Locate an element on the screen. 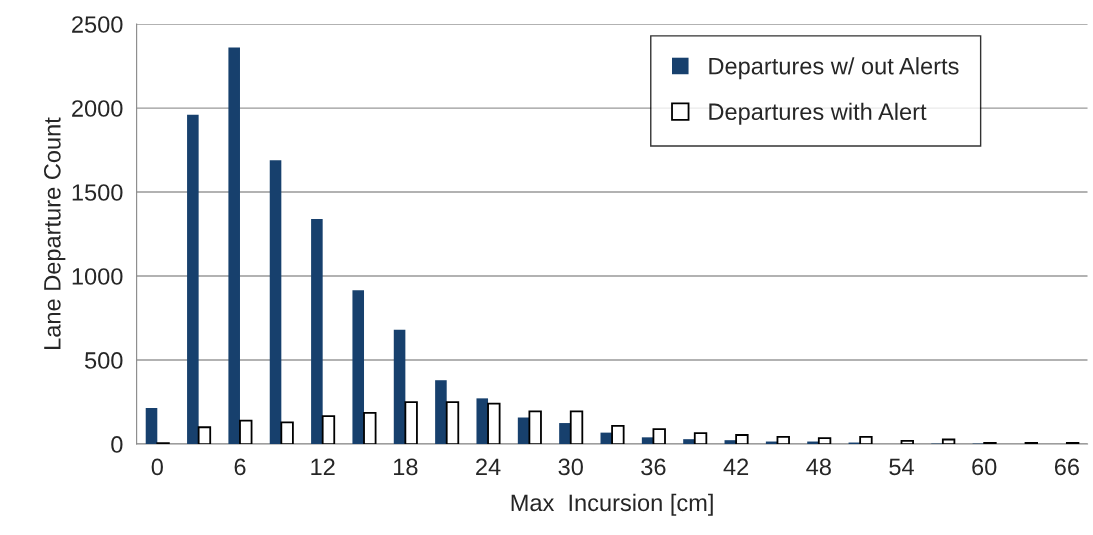  x-tick-label: 54 is located at coordinates (901, 467).